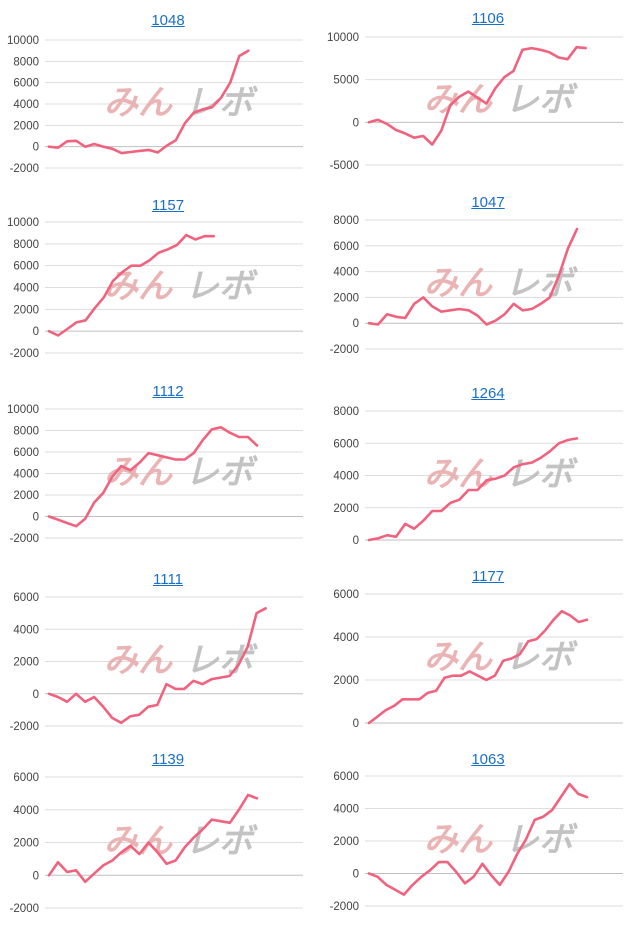 Image resolution: width=640 pixels, height=931 pixels. I want to click on chart-panel: 1048 -2000 0 2000 4000 6000 8000 10000 みん レボ, so click(160, 96).